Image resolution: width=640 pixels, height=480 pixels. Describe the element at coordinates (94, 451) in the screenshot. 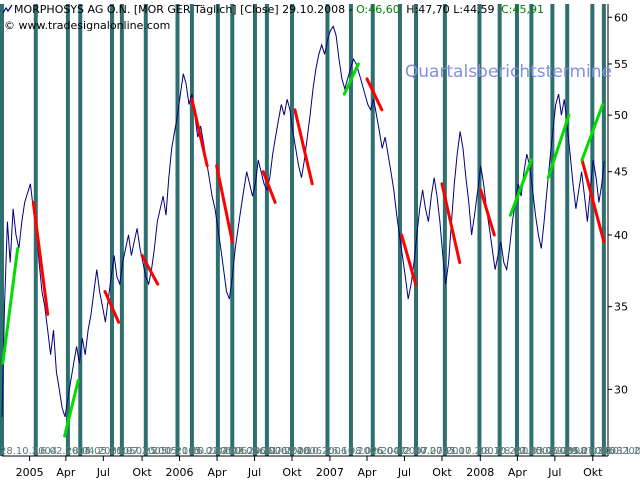

I see `report-date-label: 28.04.2005` at that location.